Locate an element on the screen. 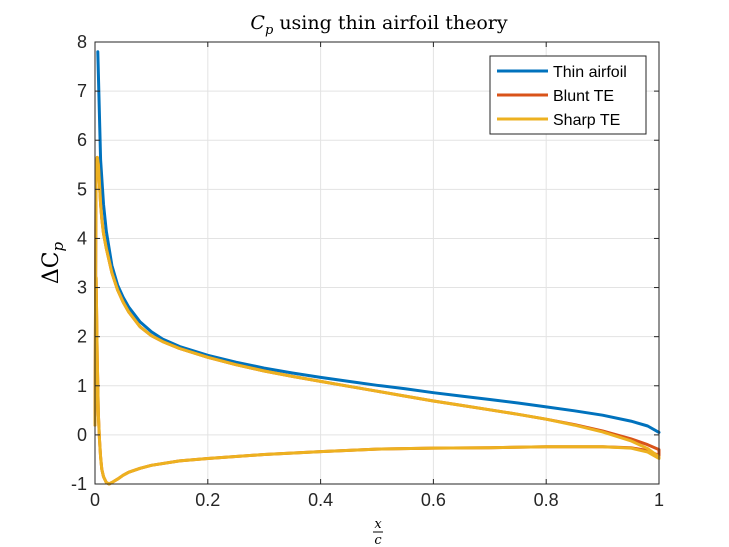 The height and width of the screenshot is (547, 729). y-tick-label: 6 is located at coordinates (82, 140).